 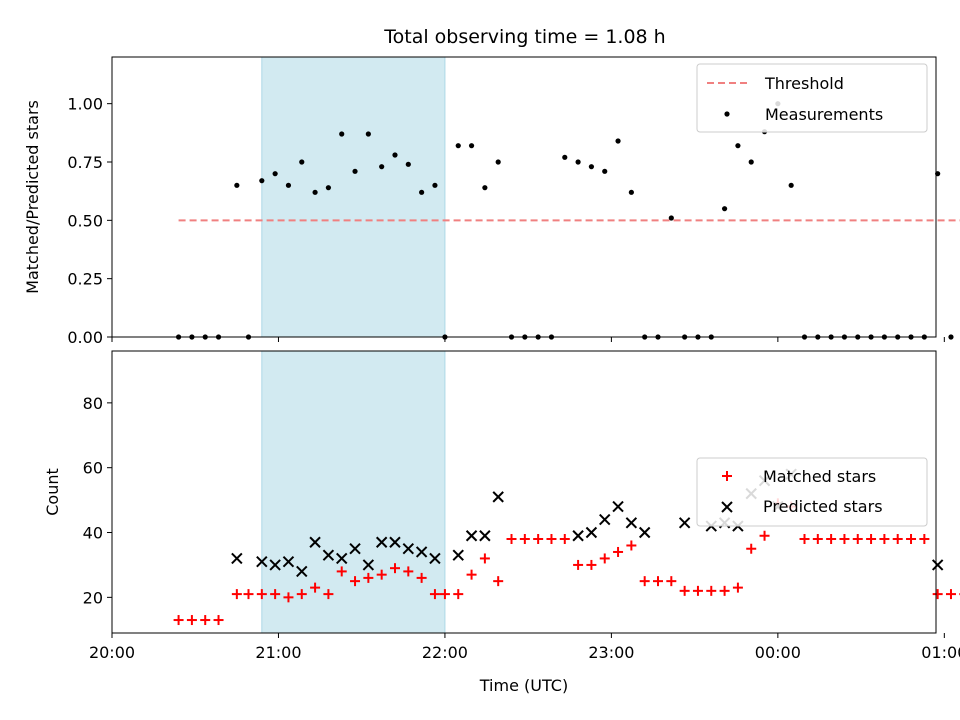 I want to click on bottom-y-tick-label: 60, so click(x=93, y=468).